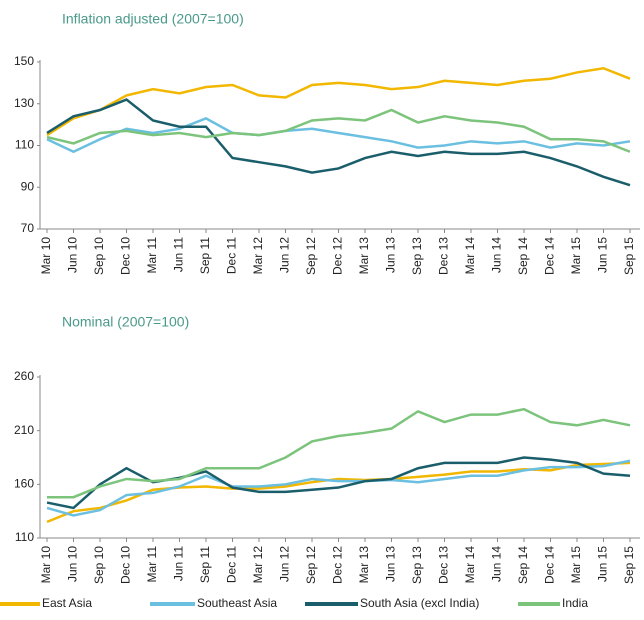 The width and height of the screenshot is (644, 620). Describe the element at coordinates (575, 603) in the screenshot. I see `legend-label: India` at that location.